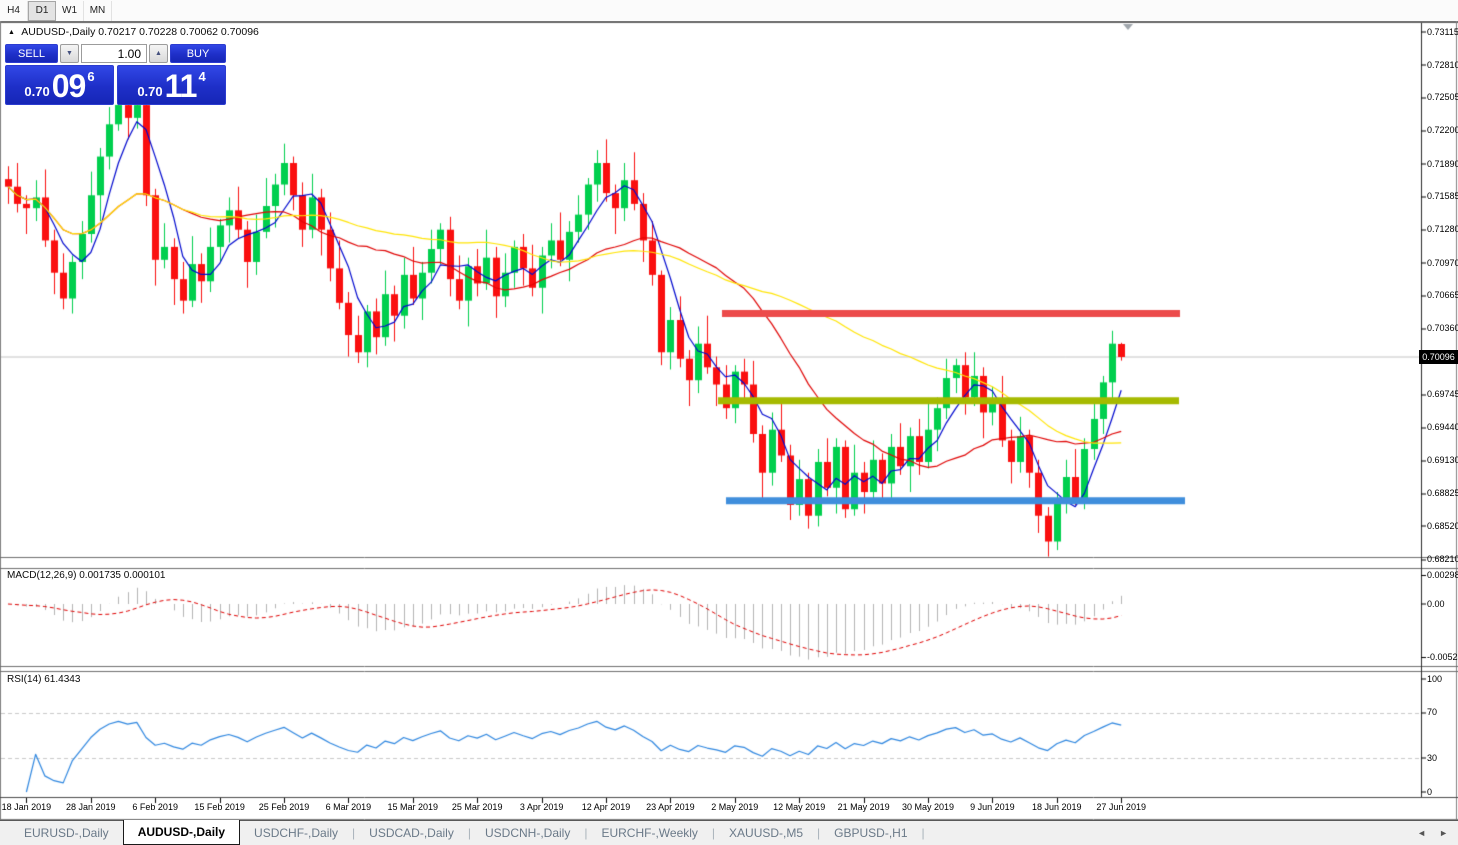 This screenshot has width=1458, height=845. Describe the element at coordinates (1442, 394) in the screenshot. I see `price-axis-label: 0.69745` at that location.